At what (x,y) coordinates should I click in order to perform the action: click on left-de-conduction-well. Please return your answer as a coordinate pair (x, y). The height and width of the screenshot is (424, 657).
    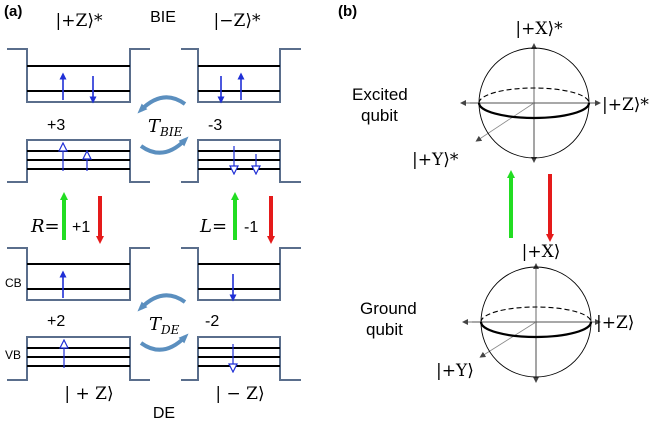
    Looking at the image, I should click on (78, 274).